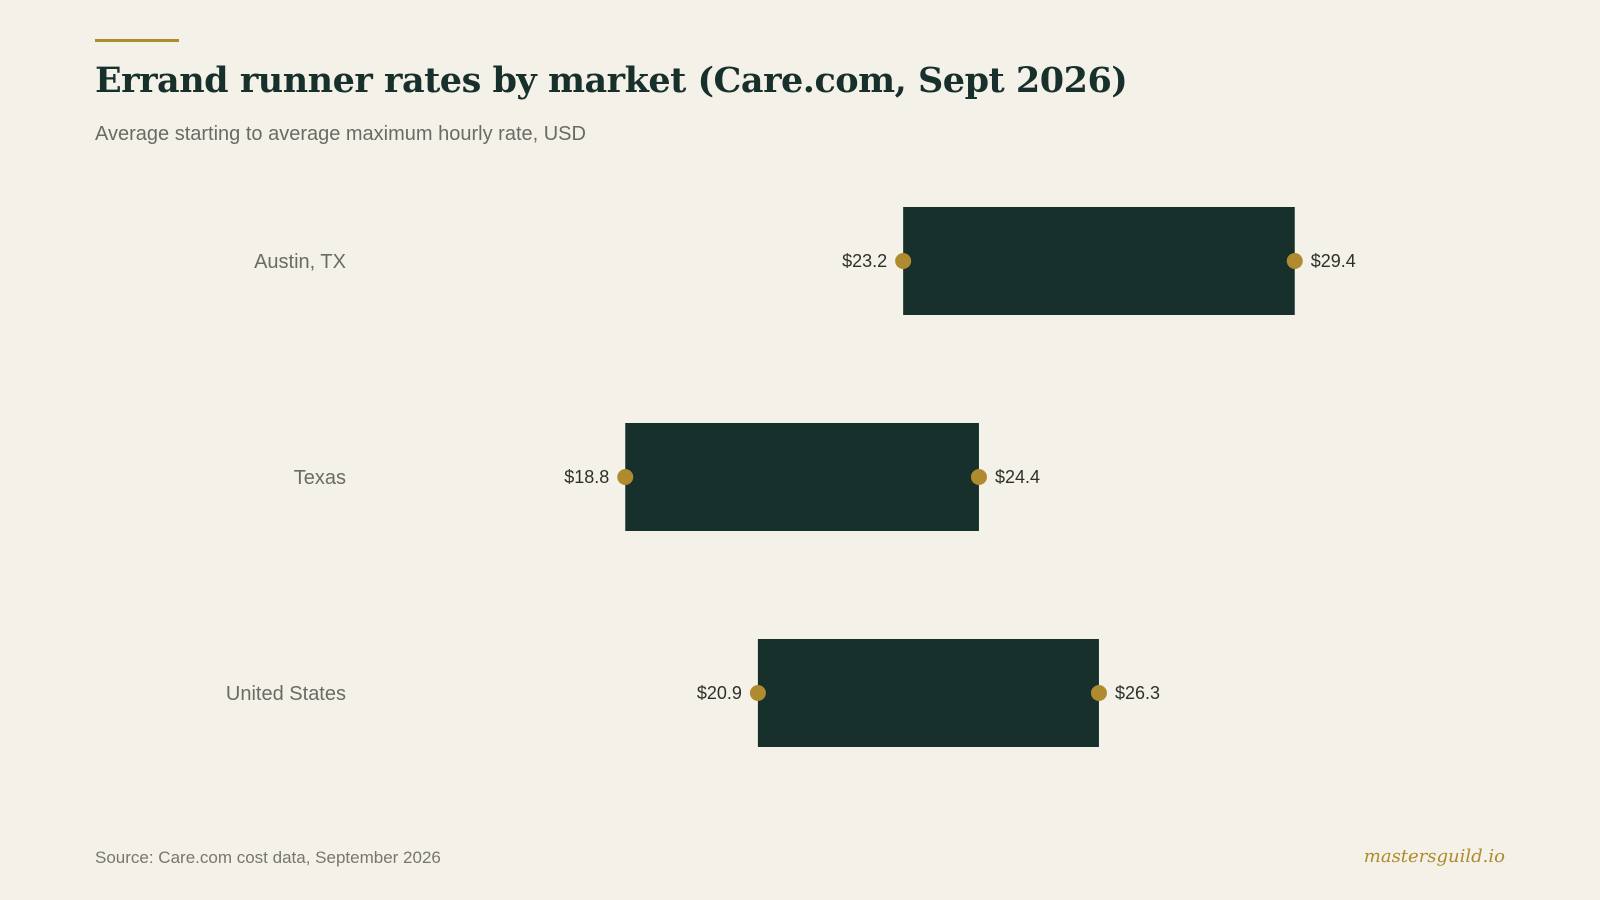 This screenshot has height=900, width=1600. What do you see at coordinates (320, 478) in the screenshot?
I see `category-label: Texas` at bounding box center [320, 478].